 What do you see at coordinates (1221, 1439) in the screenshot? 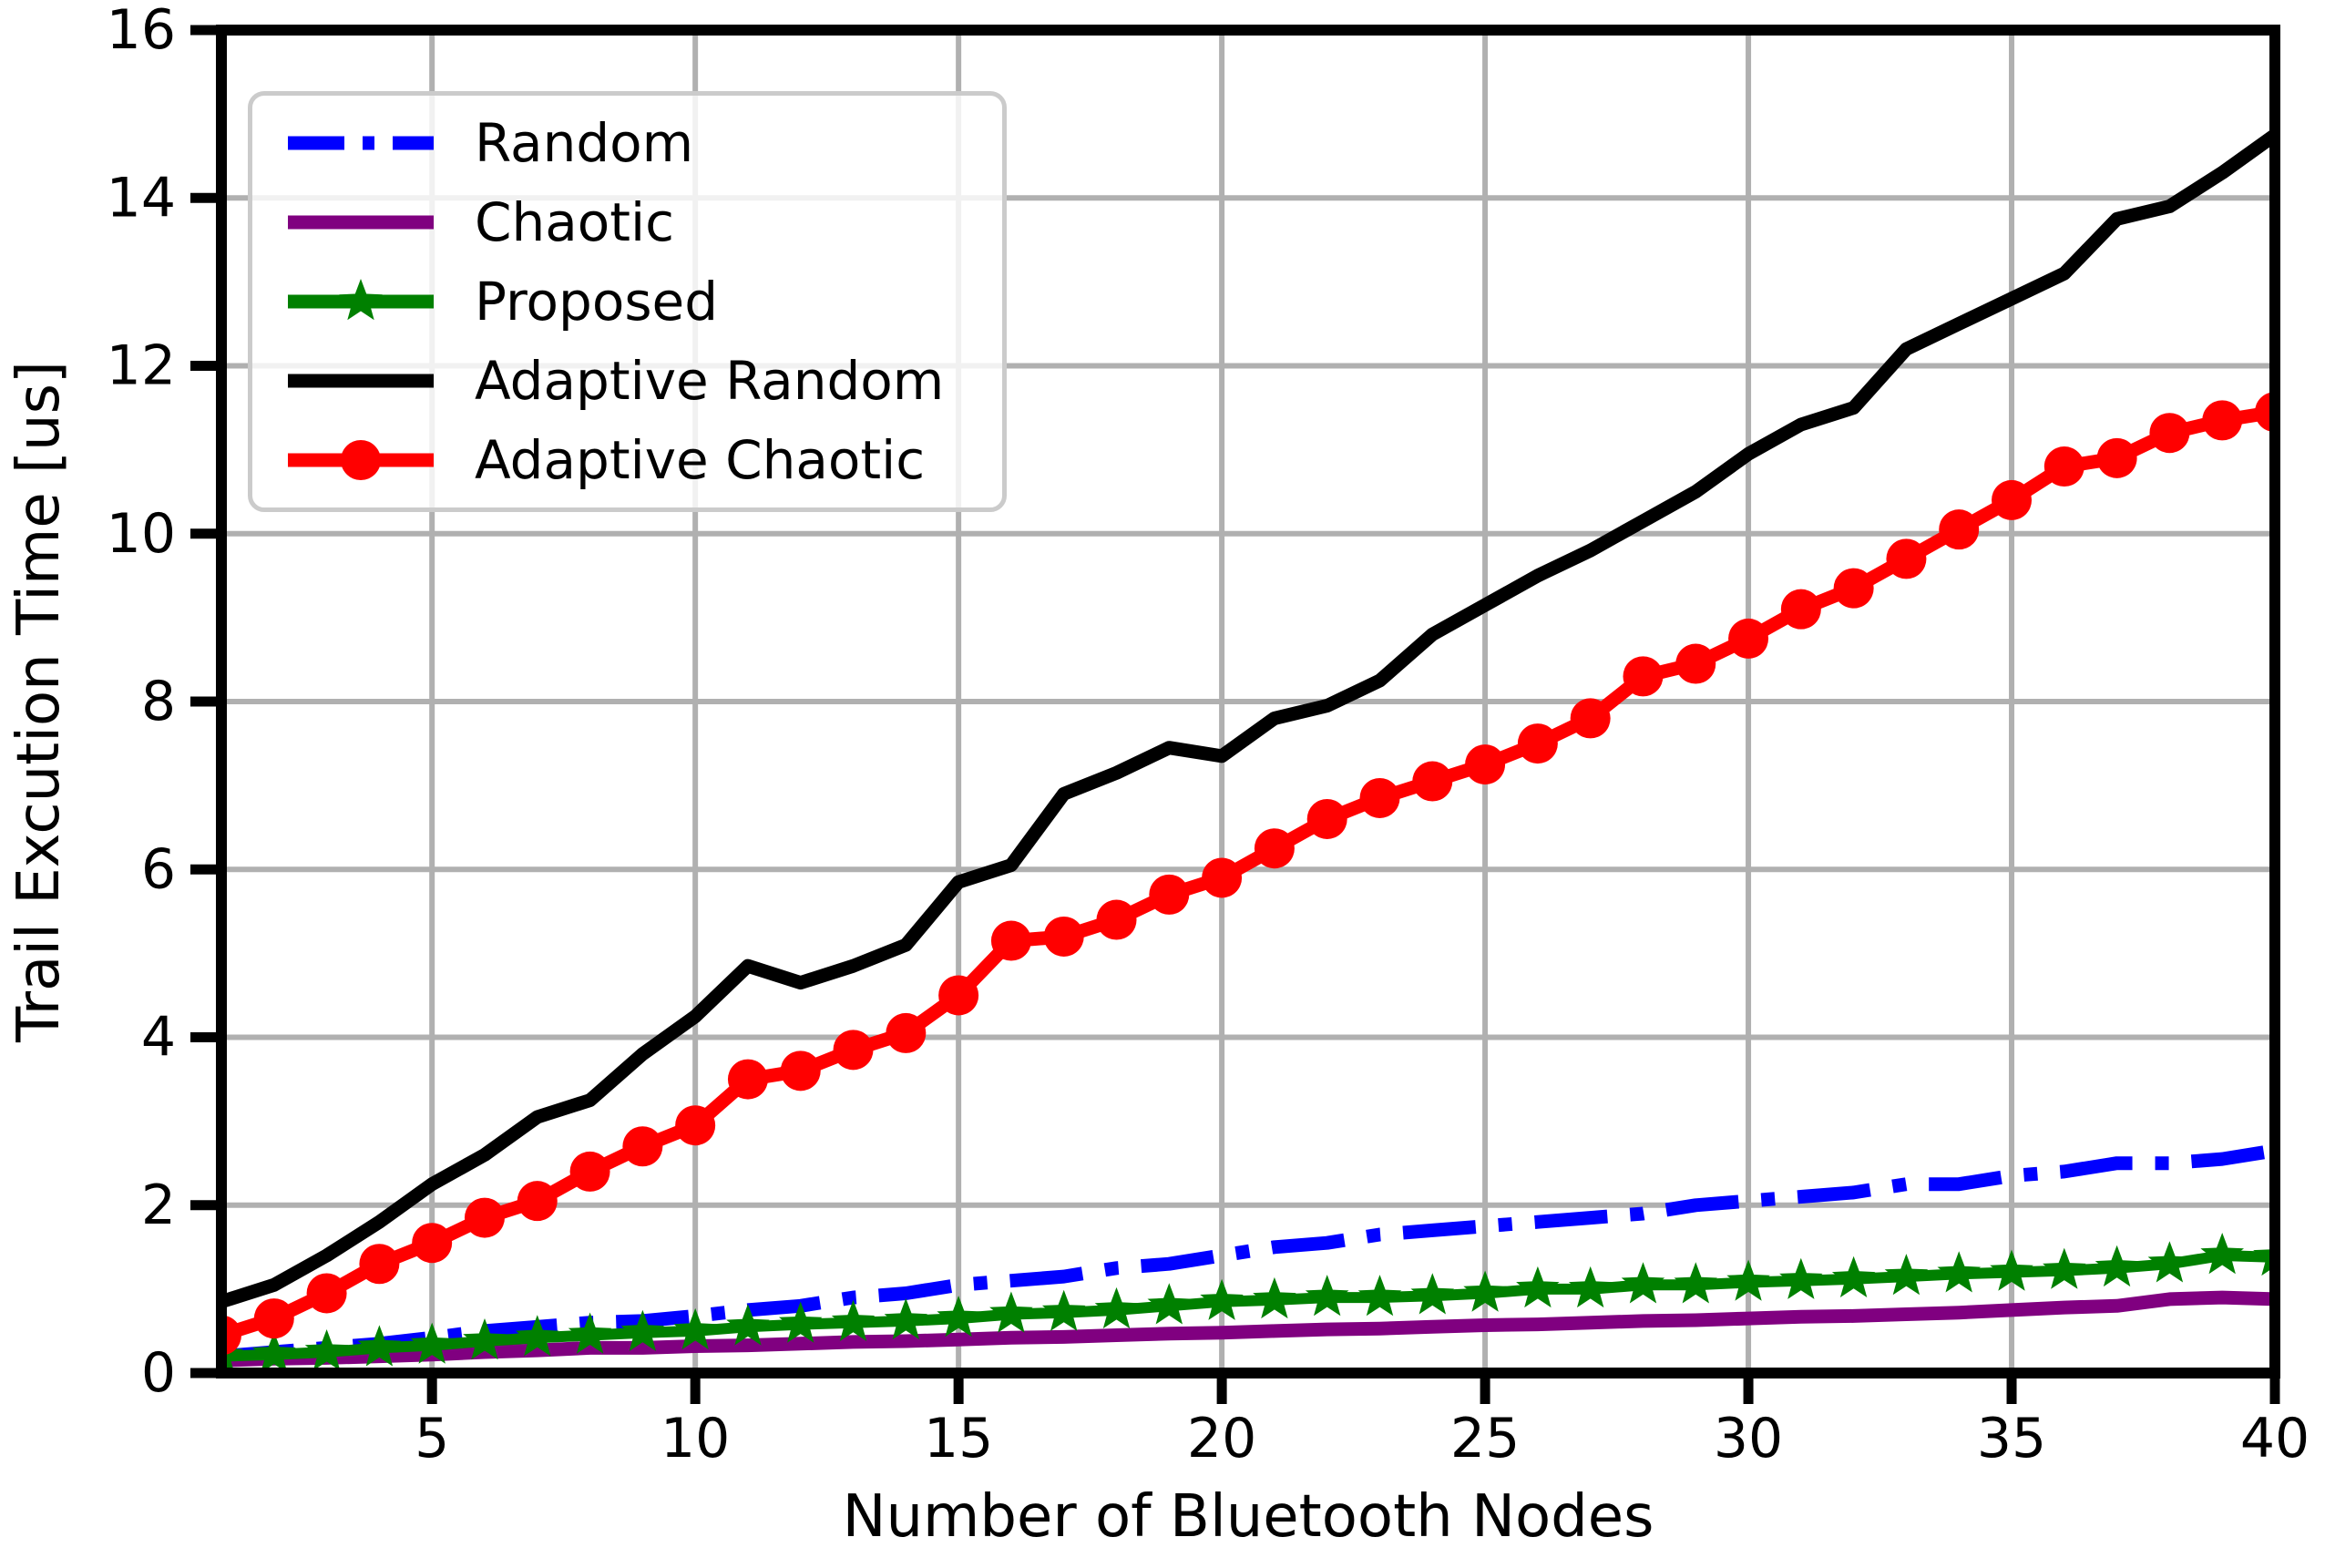
I see `x-tick-label: 20` at bounding box center [1221, 1439].